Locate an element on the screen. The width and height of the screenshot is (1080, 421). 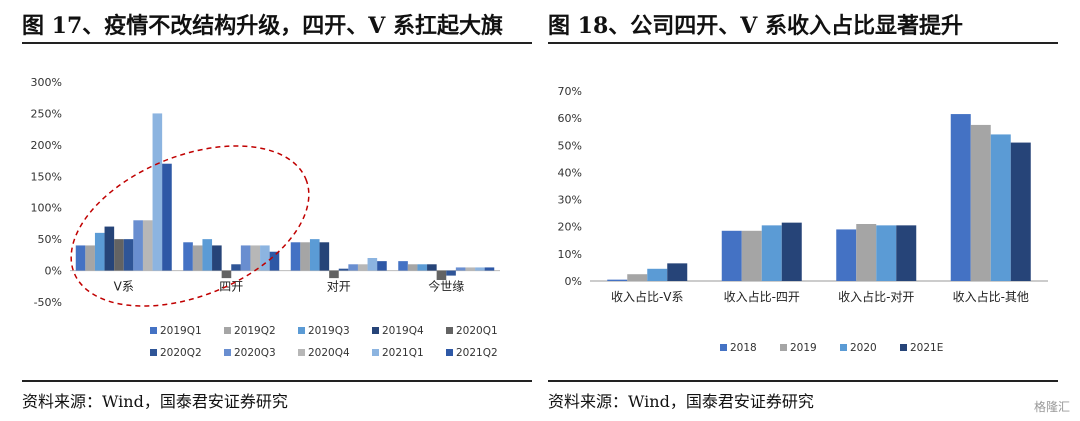
left-source-note: 资料来源：Wind，国泰君安证券研究 is located at coordinates (155, 401).